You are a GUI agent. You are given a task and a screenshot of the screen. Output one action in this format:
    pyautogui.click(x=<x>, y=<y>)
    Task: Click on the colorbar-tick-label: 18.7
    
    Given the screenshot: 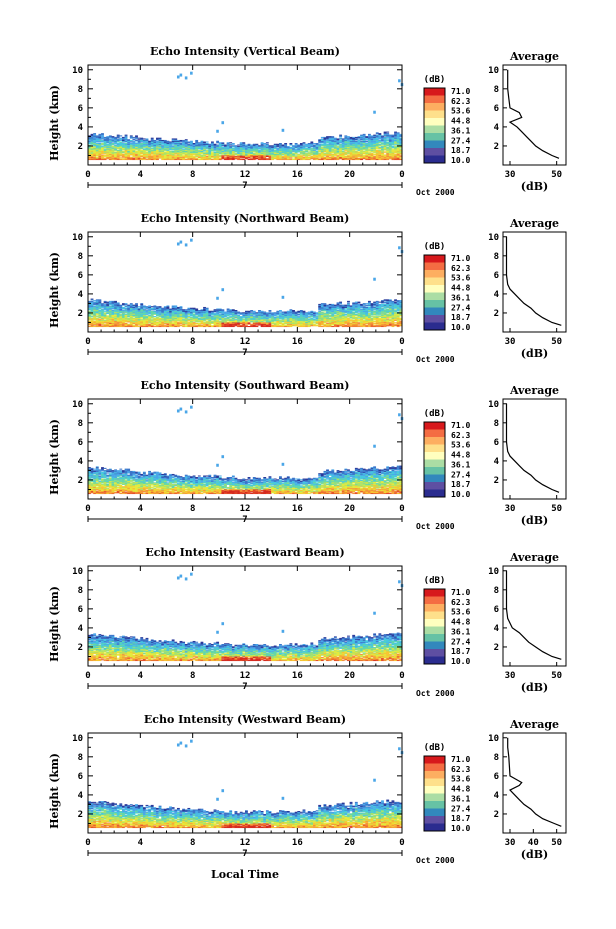 What is the action you would take?
    pyautogui.click(x=460, y=818)
    